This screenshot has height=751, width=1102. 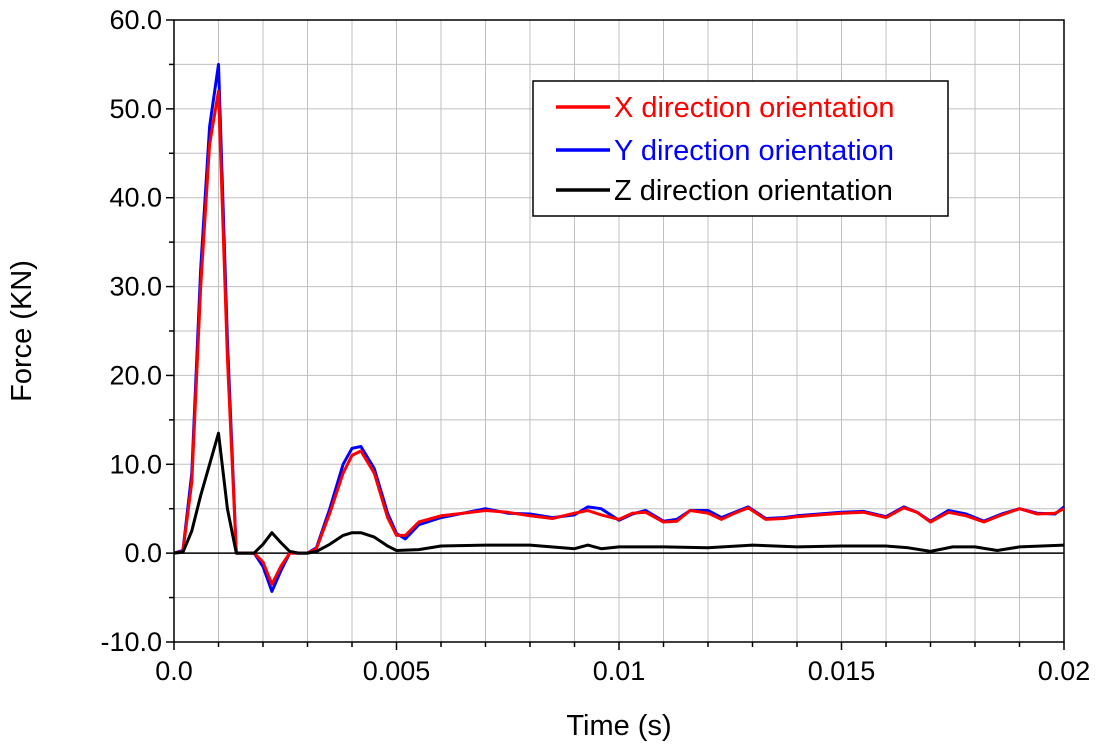 I want to click on x-tick-labels: 0.0 0.005 0.01 0.015 0.02, so click(x=622, y=671).